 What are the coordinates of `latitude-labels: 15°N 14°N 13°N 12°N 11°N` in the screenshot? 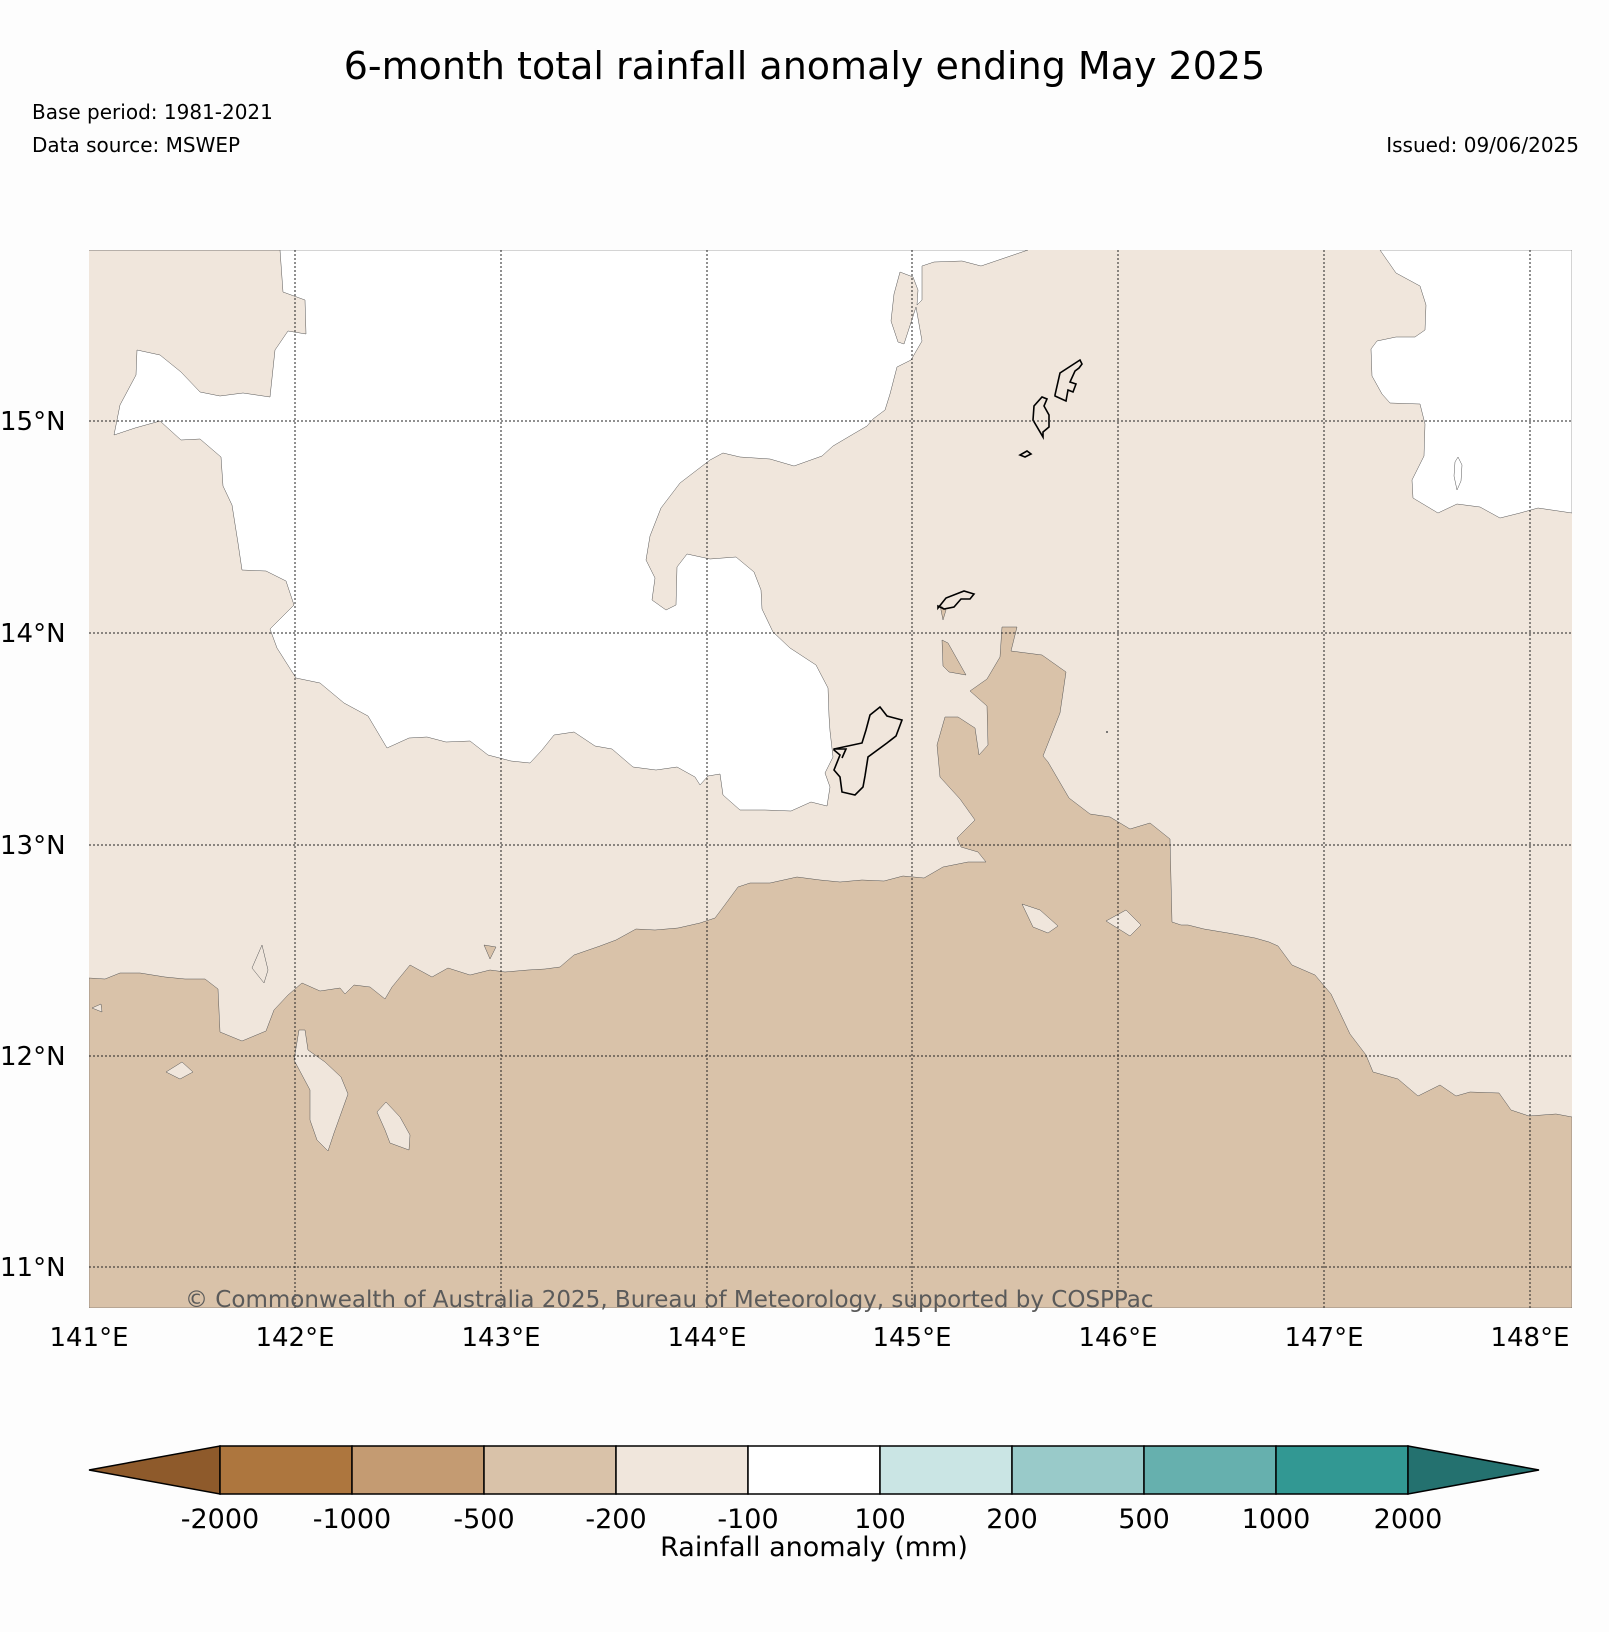 It's located at (33, 845).